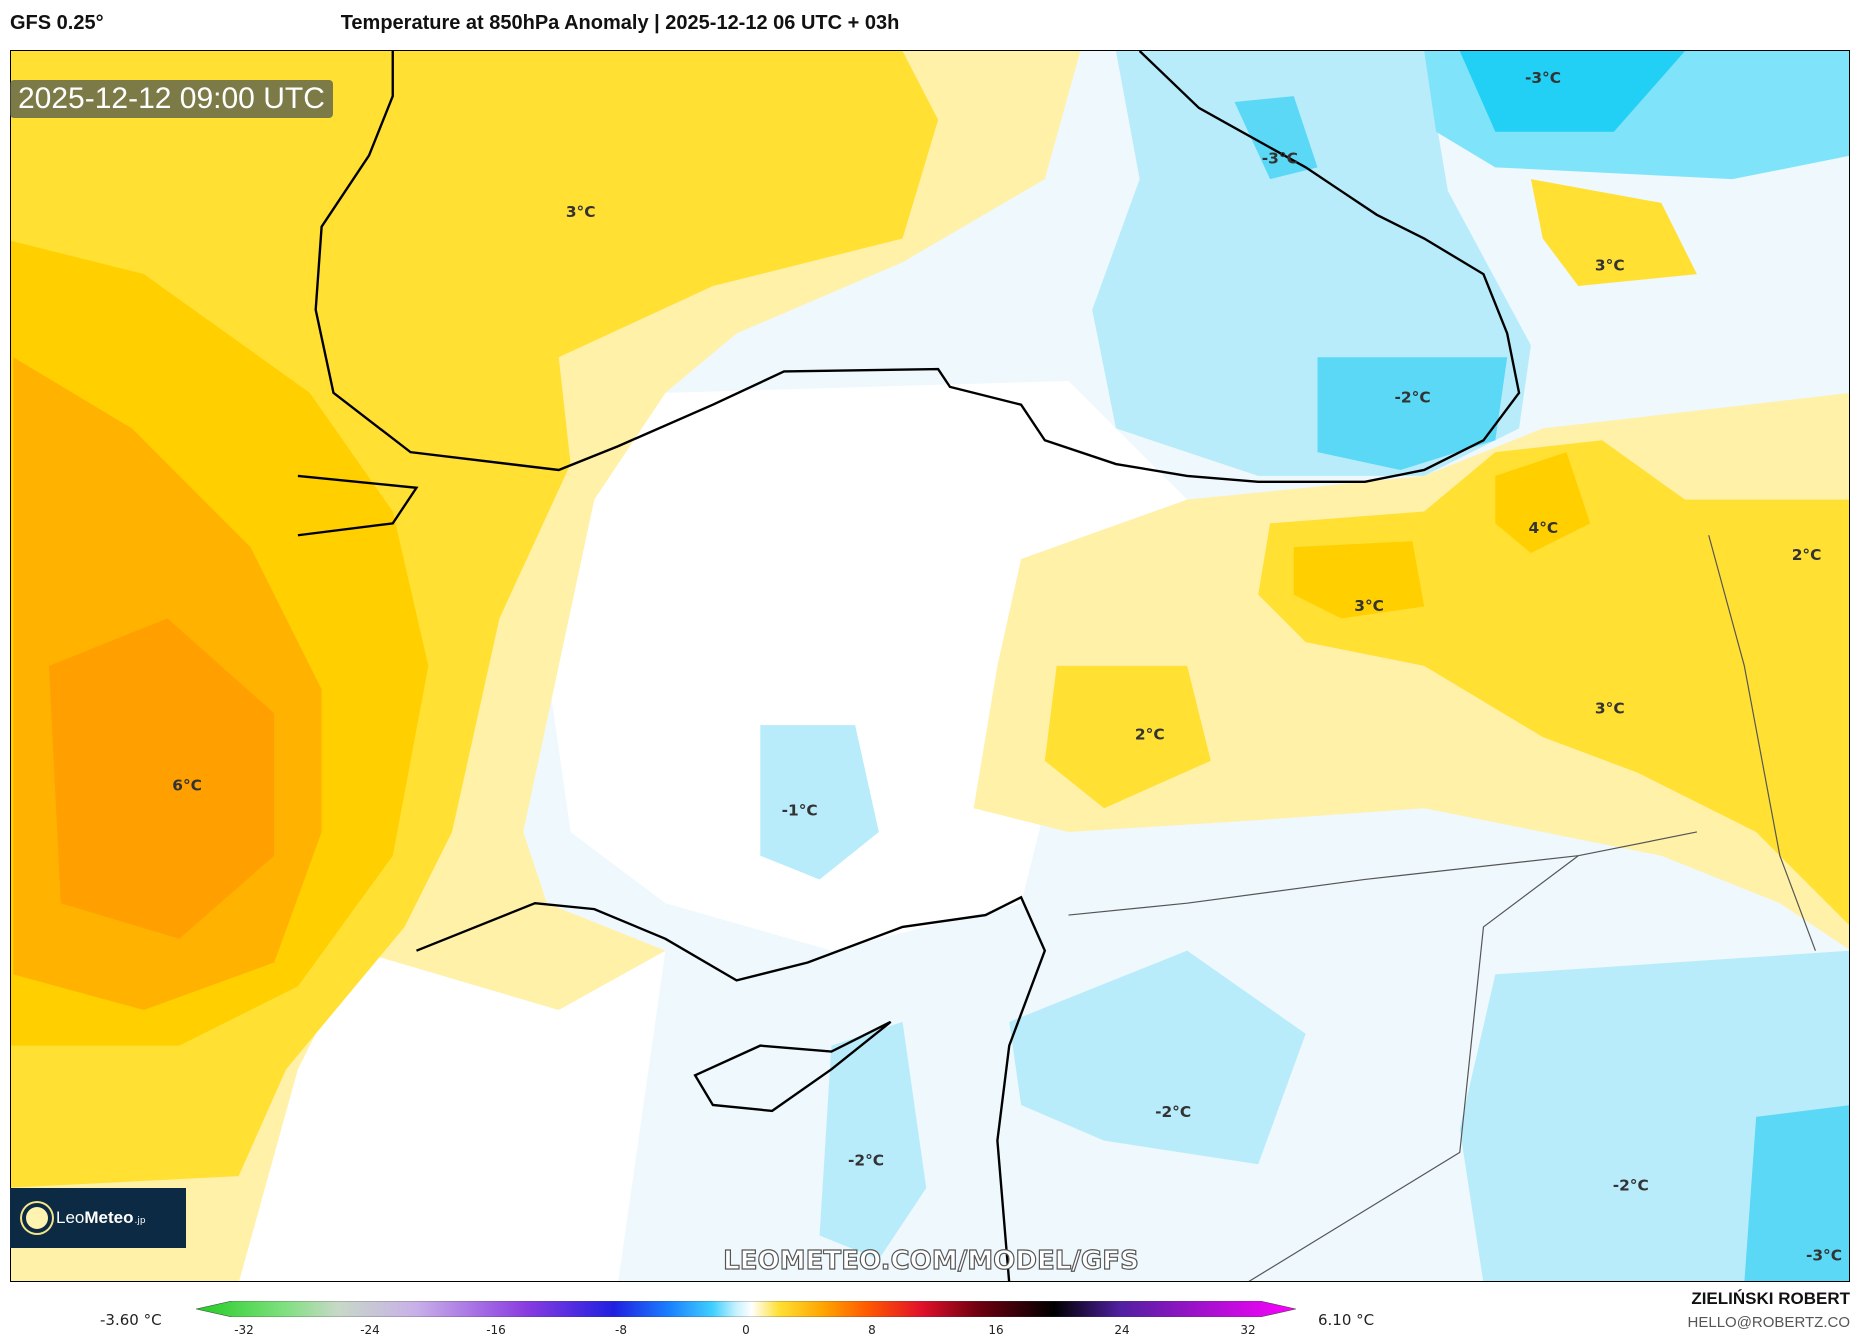  Describe the element at coordinates (1248, 1330) in the screenshot. I see `colorbar-tick: 32` at that location.